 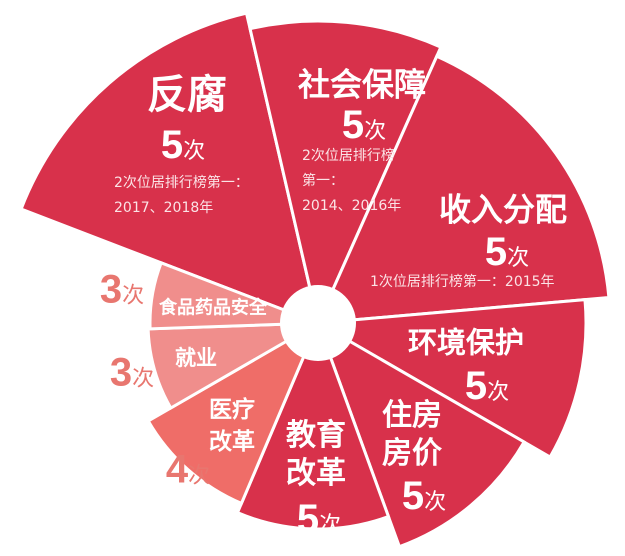 What do you see at coordinates (348, 156) in the screenshot?
I see `note-line: 2次位居排行榜` at bounding box center [348, 156].